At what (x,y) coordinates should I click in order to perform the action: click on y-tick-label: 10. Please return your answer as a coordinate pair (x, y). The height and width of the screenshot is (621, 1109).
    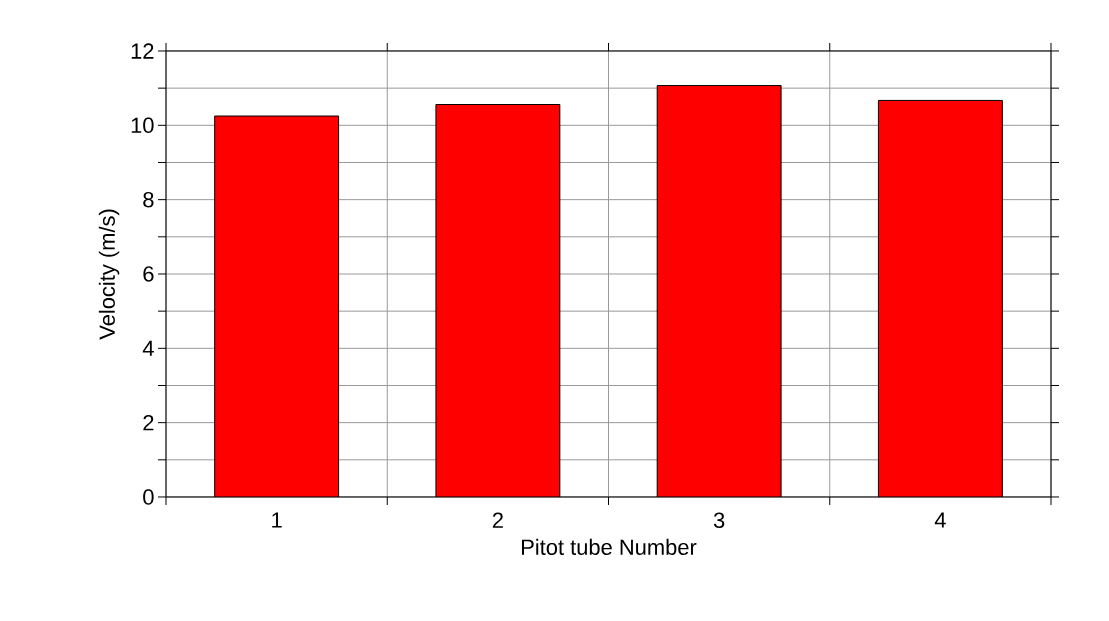
    Looking at the image, I should click on (142, 125).